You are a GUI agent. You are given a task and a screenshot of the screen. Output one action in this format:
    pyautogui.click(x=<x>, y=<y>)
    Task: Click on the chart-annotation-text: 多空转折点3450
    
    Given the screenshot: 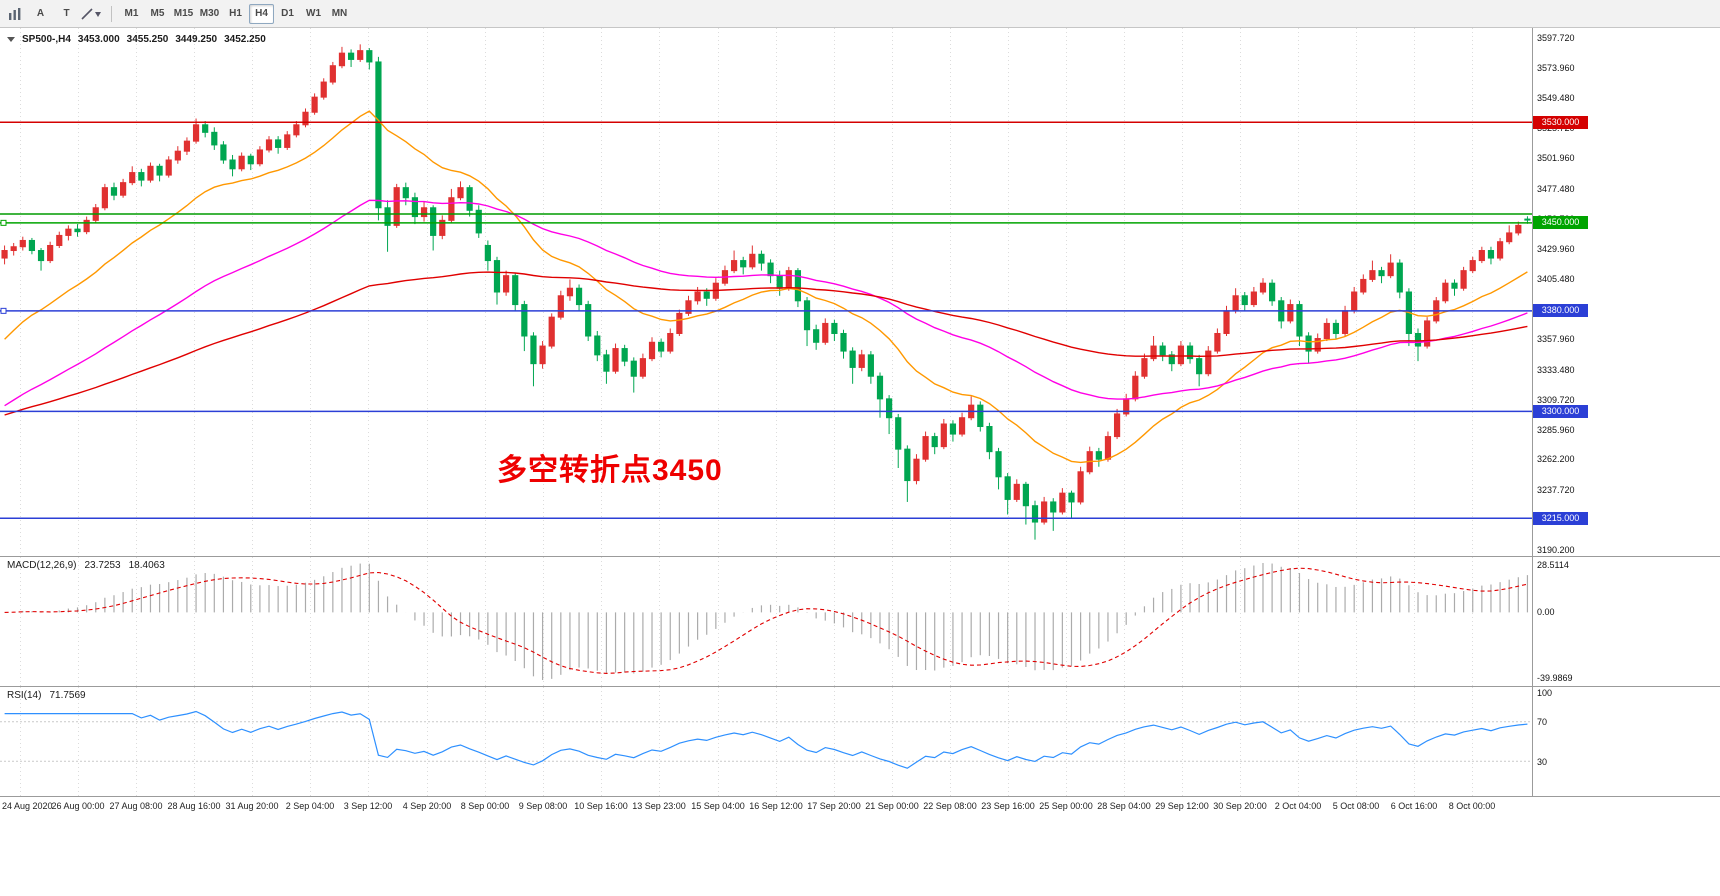 What is the action you would take?
    pyautogui.click(x=610, y=470)
    